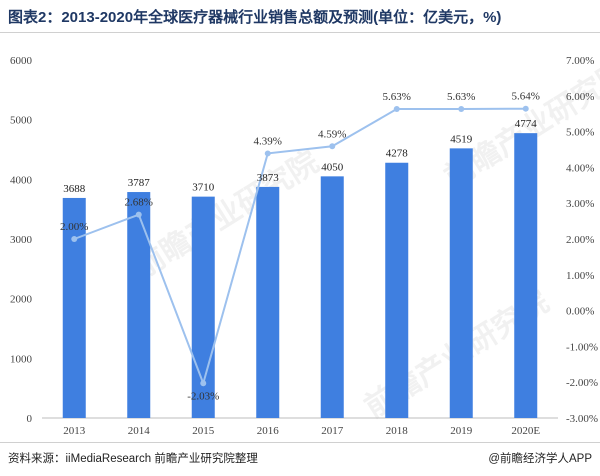  I want to click on bar-value-label: 4519, so click(461, 139).